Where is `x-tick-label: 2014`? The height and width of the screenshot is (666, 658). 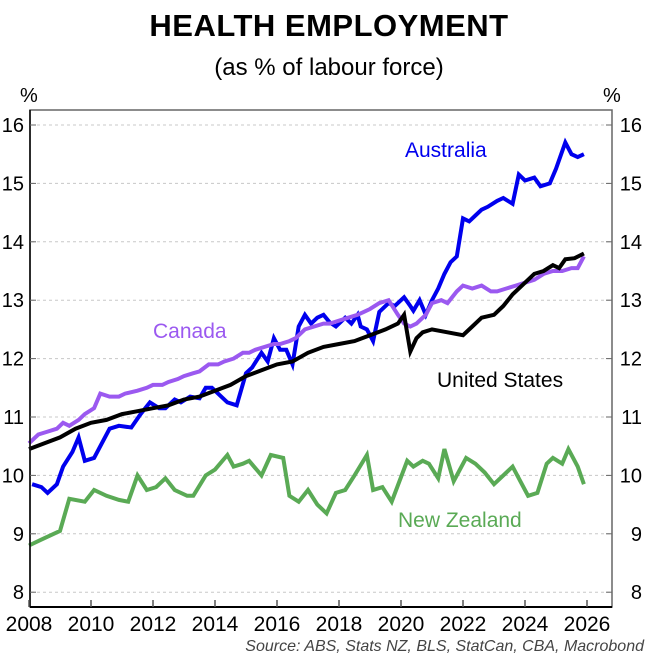 x-tick-label: 2014 is located at coordinates (215, 624).